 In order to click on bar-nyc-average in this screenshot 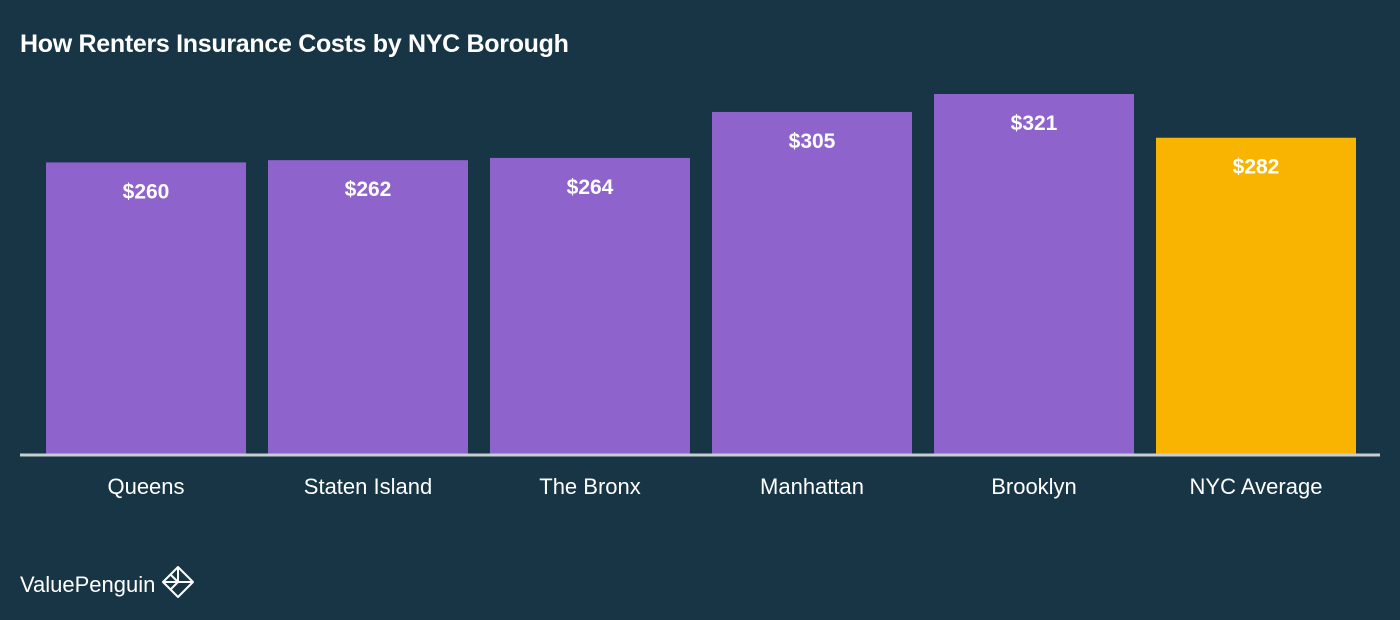, I will do `click(1256, 295)`.